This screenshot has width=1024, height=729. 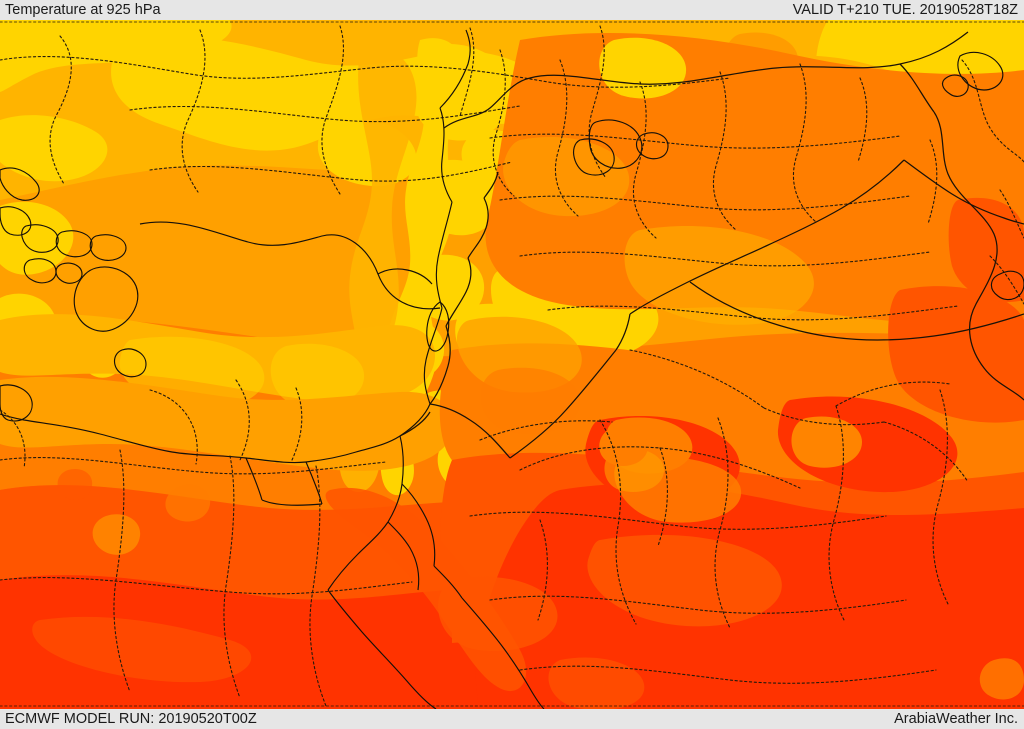 I want to click on map-title: Temperature at 925 hPa, so click(x=83, y=10).